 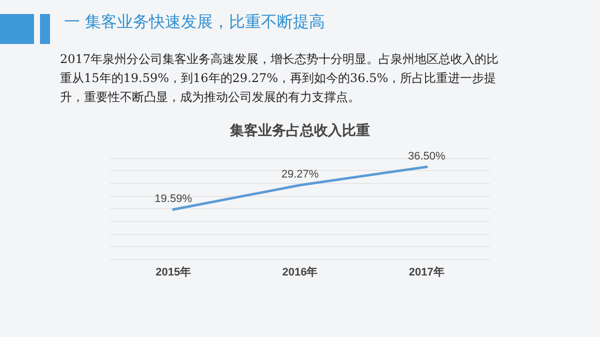 I want to click on data-label: 36.50%, so click(x=427, y=156).